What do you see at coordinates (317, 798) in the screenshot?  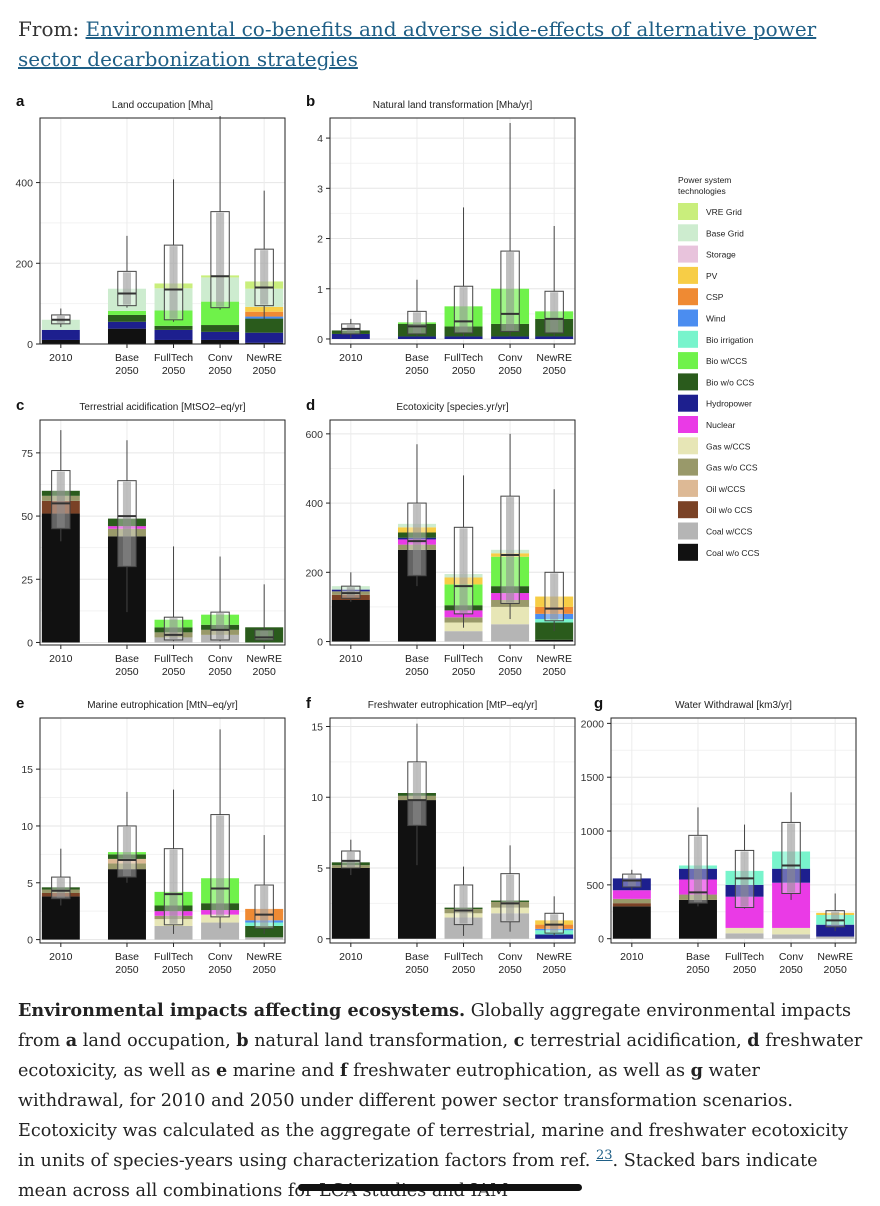 I see `y-tick-label: 10` at bounding box center [317, 798].